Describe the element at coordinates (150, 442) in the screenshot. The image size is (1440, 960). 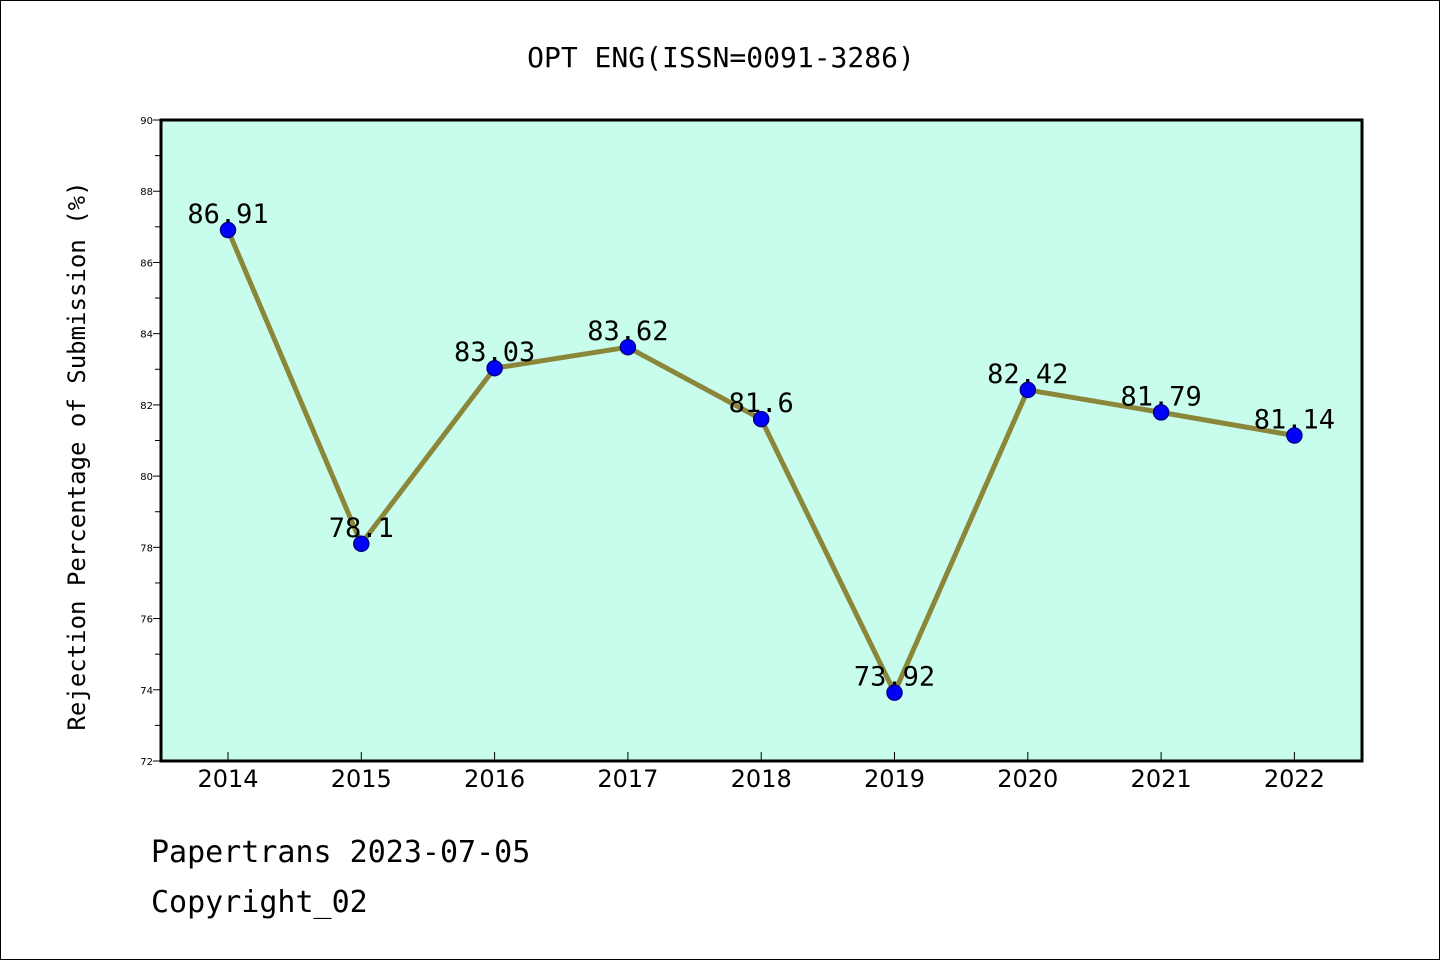
I see `y-axis-ticks: 72 74 76 78 80 82 84 86 88 90` at that location.